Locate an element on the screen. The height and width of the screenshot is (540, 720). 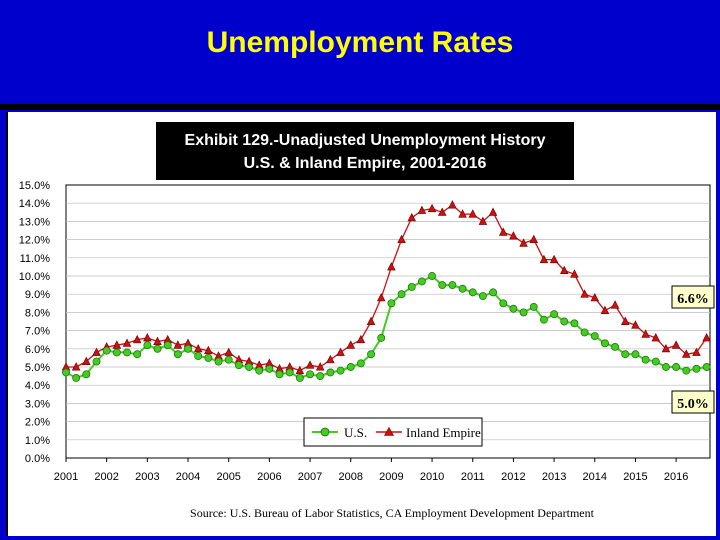
y-tick-label: 3.0% is located at coordinates (37, 404).